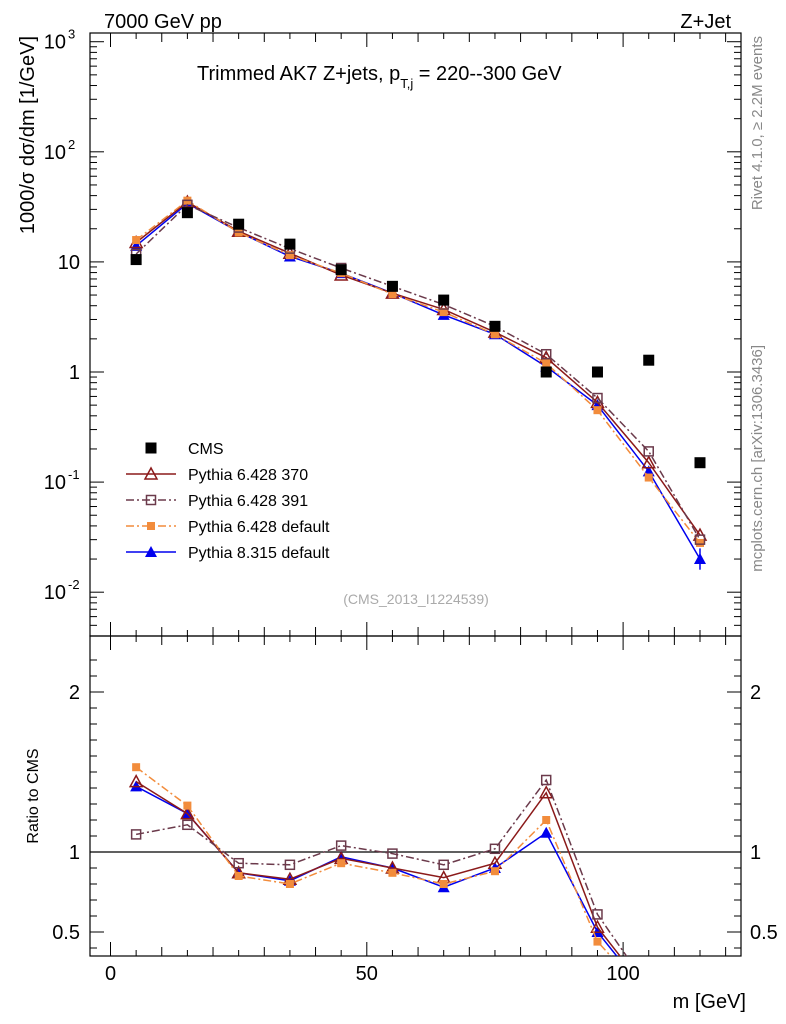 The width and height of the screenshot is (786, 1024). Describe the element at coordinates (755, 853) in the screenshot. I see `ratio-y-tick-label-right: 1` at that location.